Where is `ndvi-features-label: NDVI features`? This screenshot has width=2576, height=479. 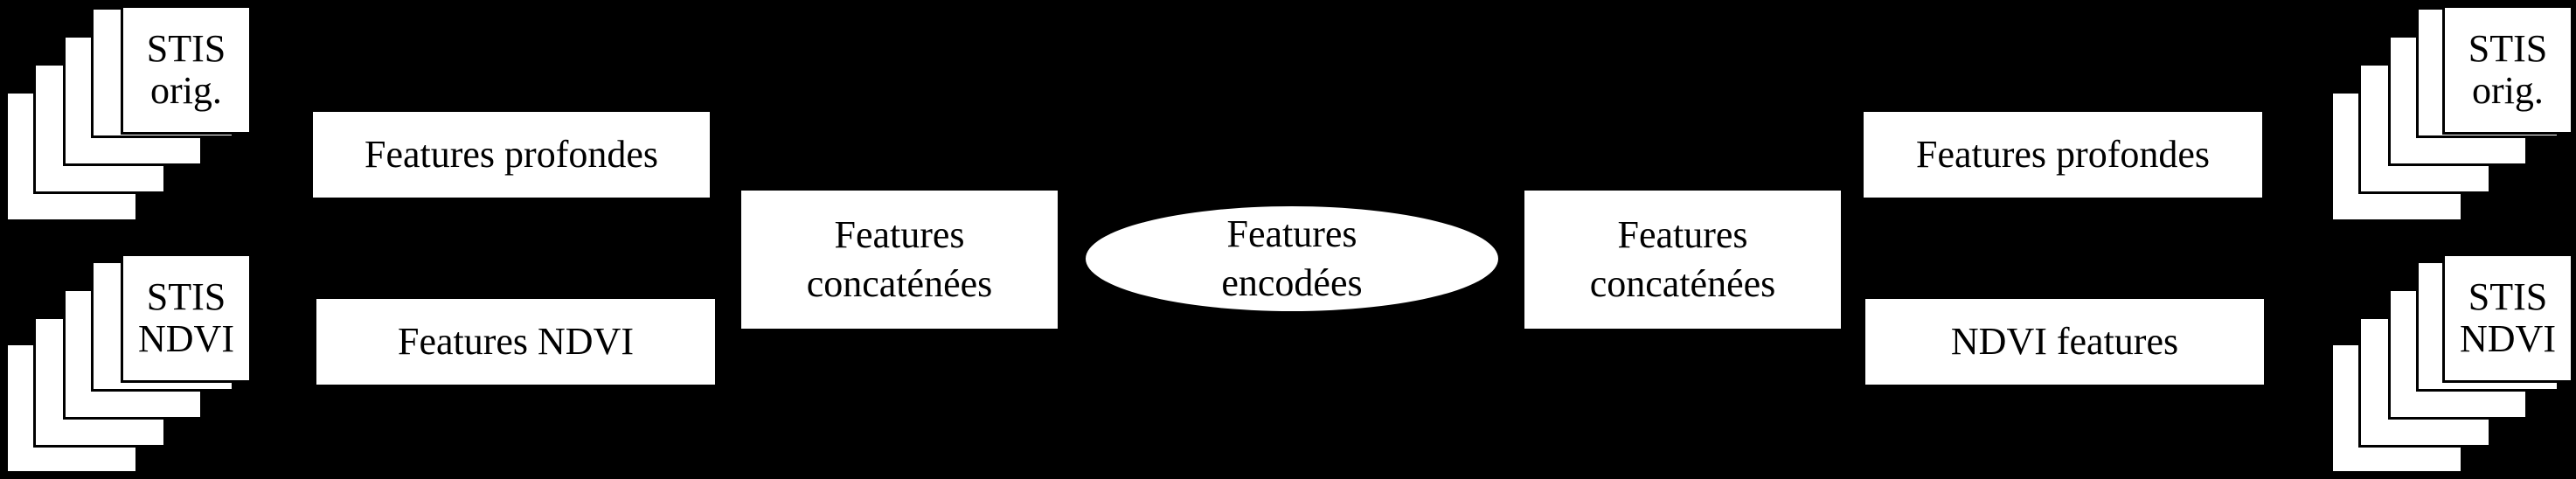 ndvi-features-label: NDVI features is located at coordinates (2064, 341).